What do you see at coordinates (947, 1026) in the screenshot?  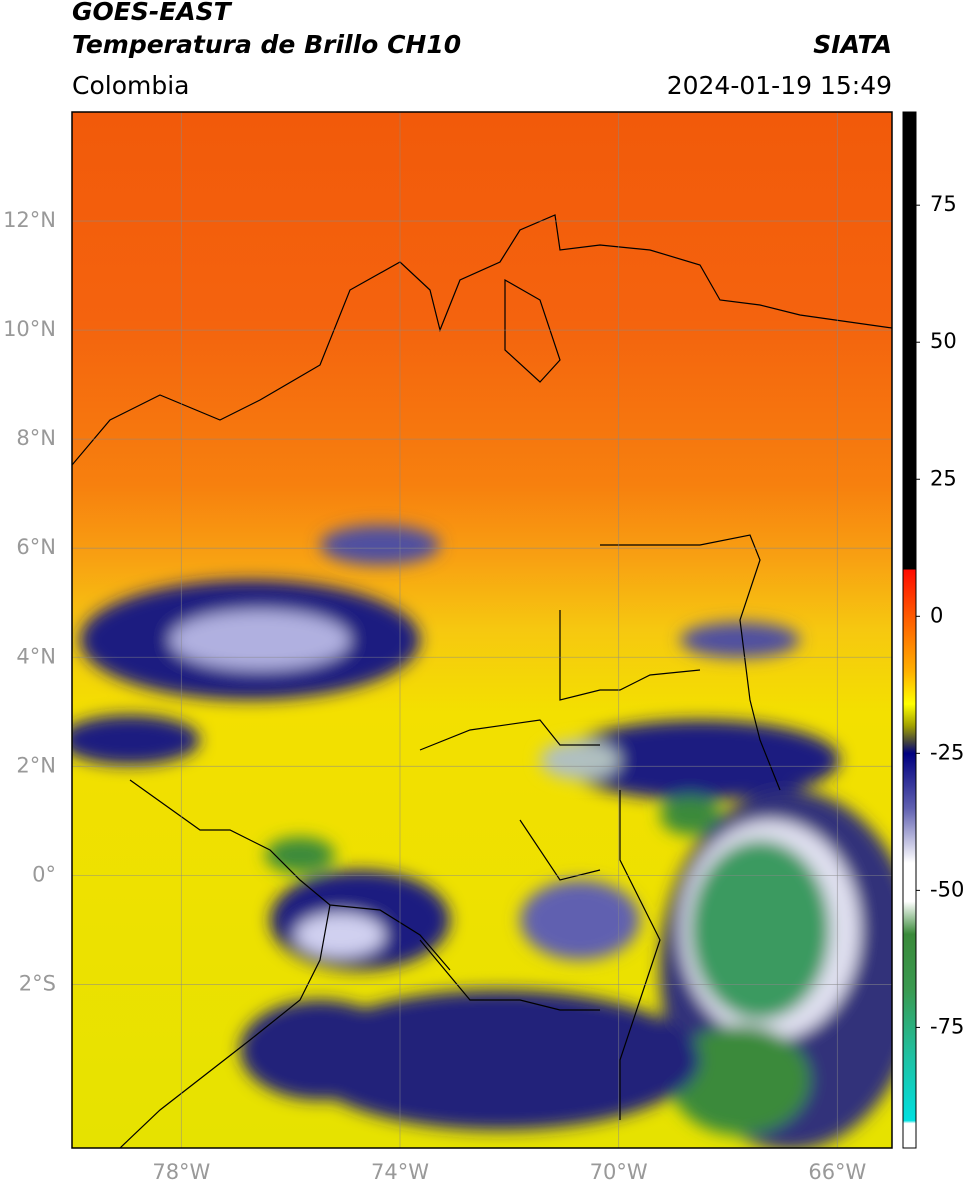 I see `colorbar-tick-label: -75` at bounding box center [947, 1026].